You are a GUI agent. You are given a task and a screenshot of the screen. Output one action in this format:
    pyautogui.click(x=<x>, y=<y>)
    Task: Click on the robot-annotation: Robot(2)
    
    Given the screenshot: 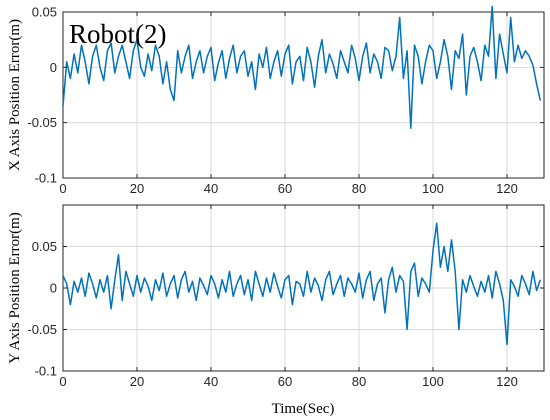 What is the action you would take?
    pyautogui.click(x=118, y=34)
    